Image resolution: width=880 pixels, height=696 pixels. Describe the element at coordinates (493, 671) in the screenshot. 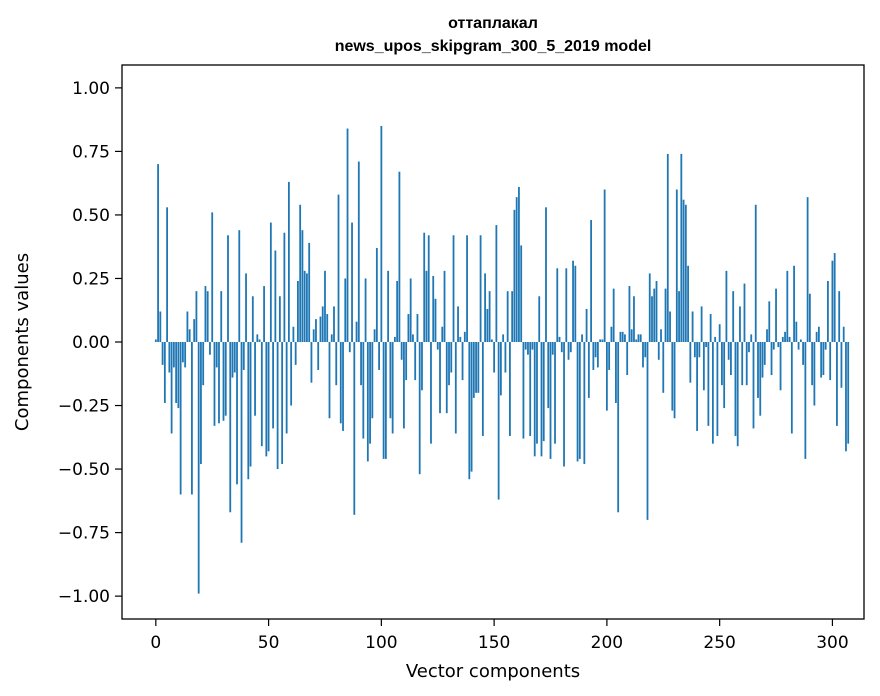

I see `x-axis-label: Vector components` at that location.